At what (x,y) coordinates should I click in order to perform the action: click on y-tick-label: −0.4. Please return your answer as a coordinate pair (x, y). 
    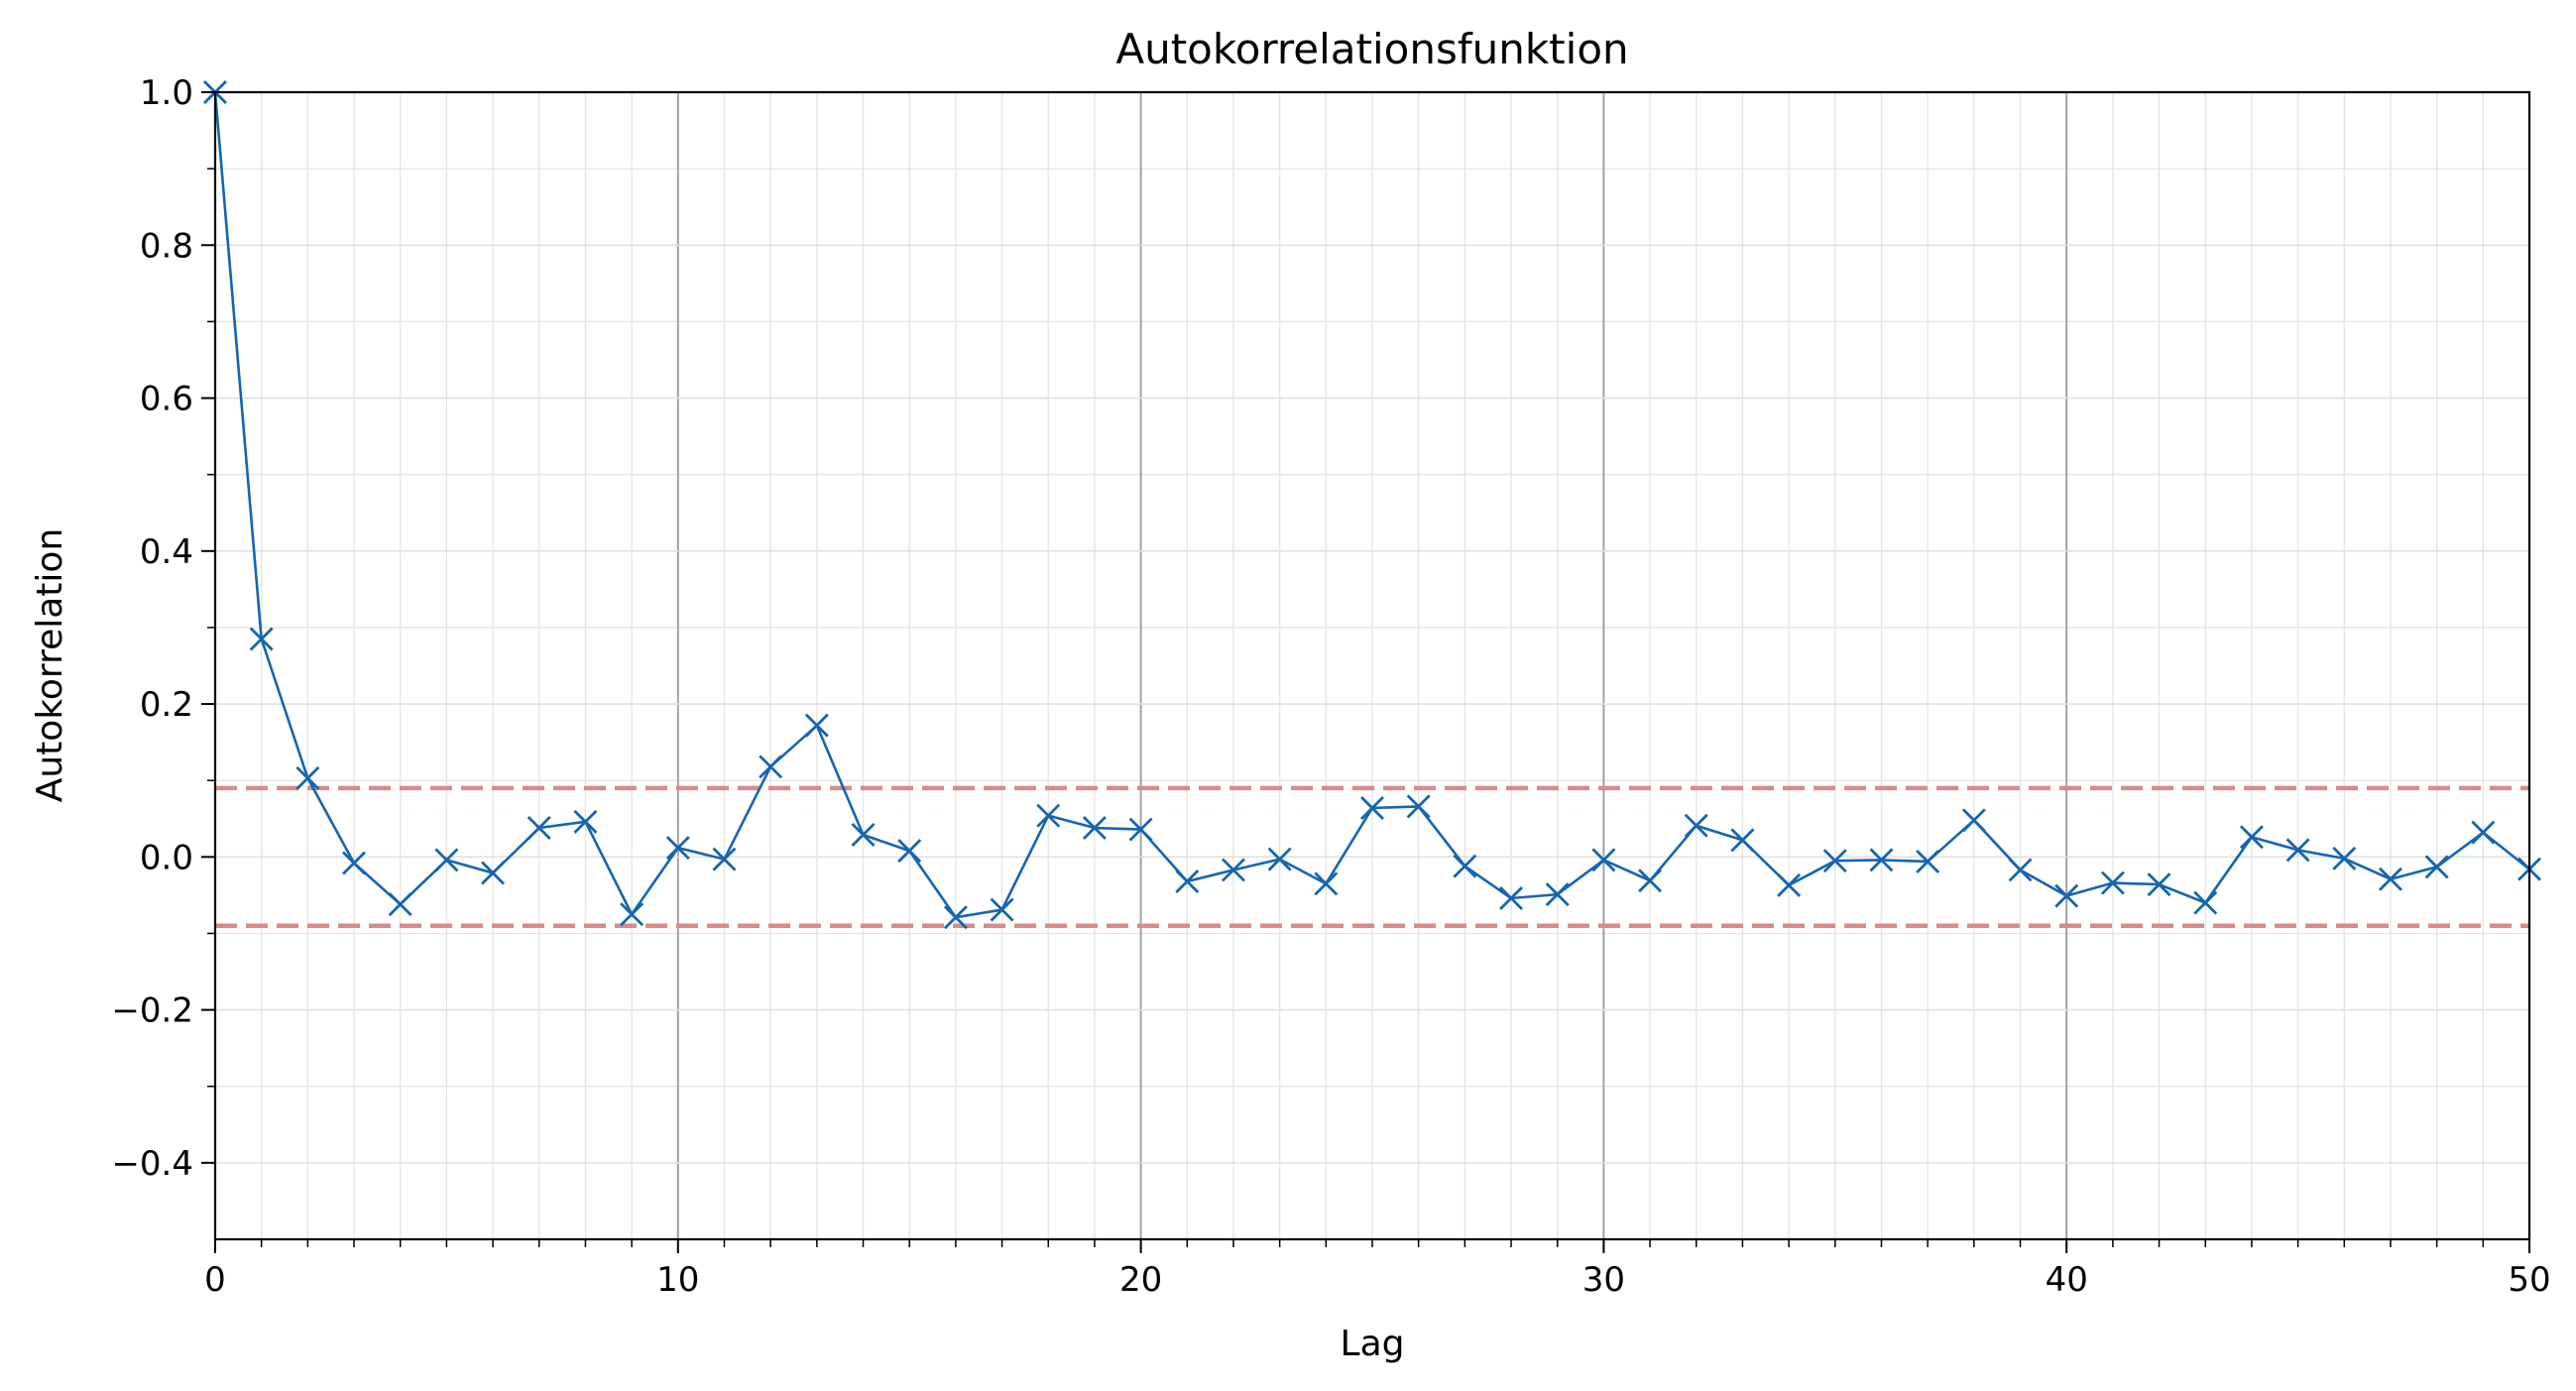
    Looking at the image, I should click on (152, 1164).